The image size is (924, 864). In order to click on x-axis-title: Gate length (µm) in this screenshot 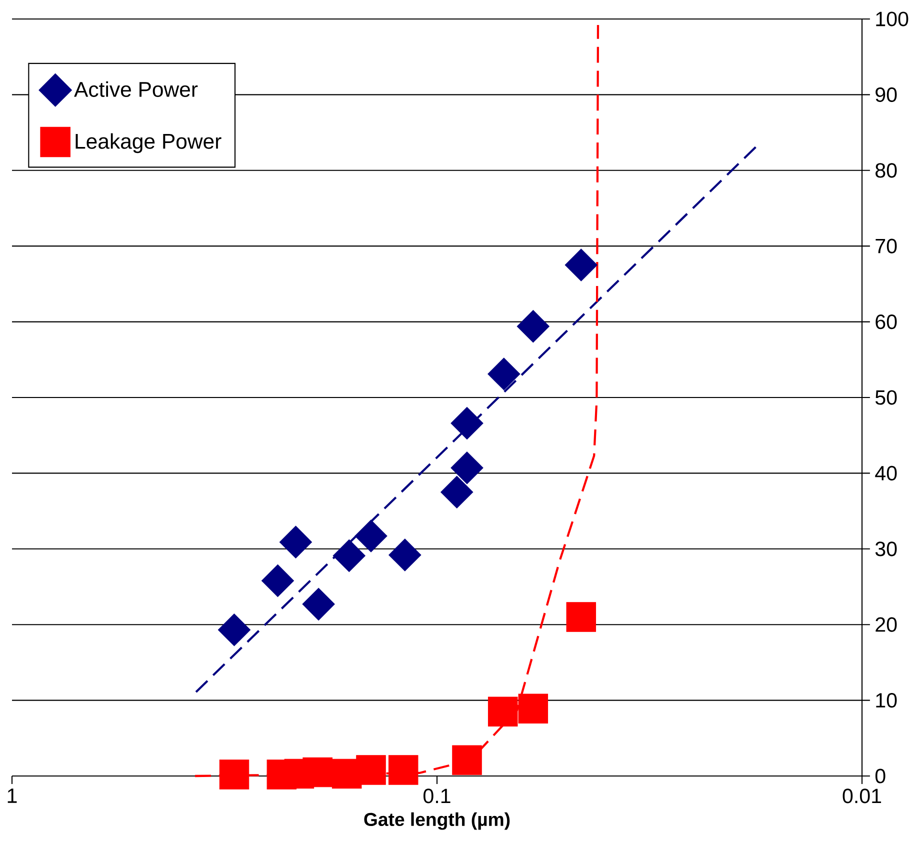, I will do `click(437, 821)`.